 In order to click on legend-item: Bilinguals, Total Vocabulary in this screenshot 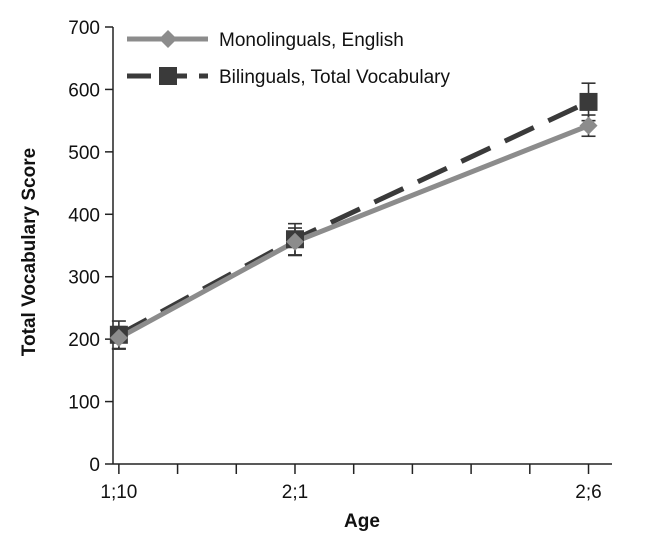, I will do `click(288, 77)`.